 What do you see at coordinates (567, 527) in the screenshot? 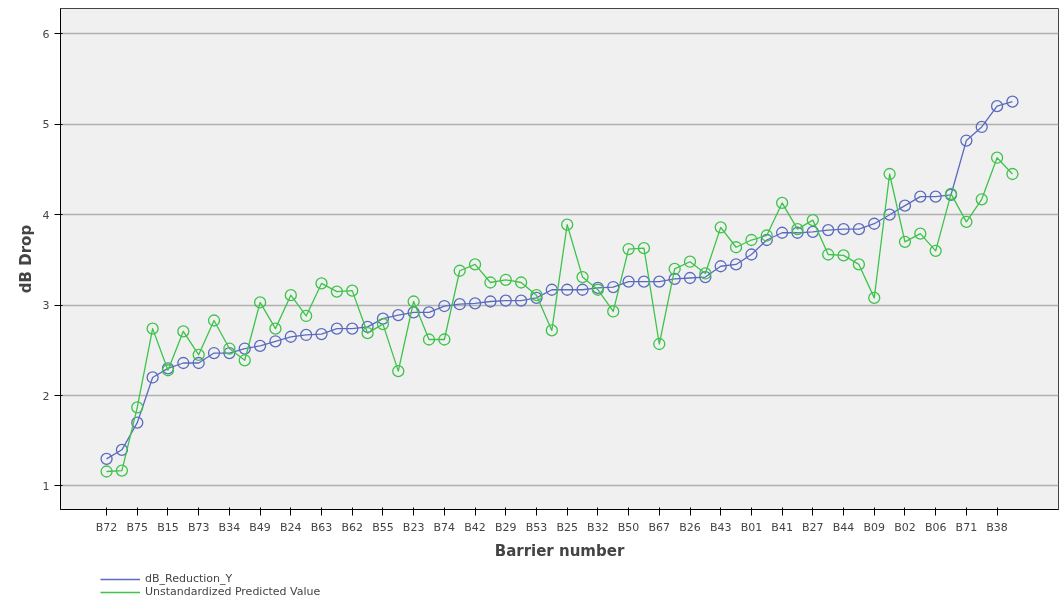
I see `x-tick-label: B25` at bounding box center [567, 527].